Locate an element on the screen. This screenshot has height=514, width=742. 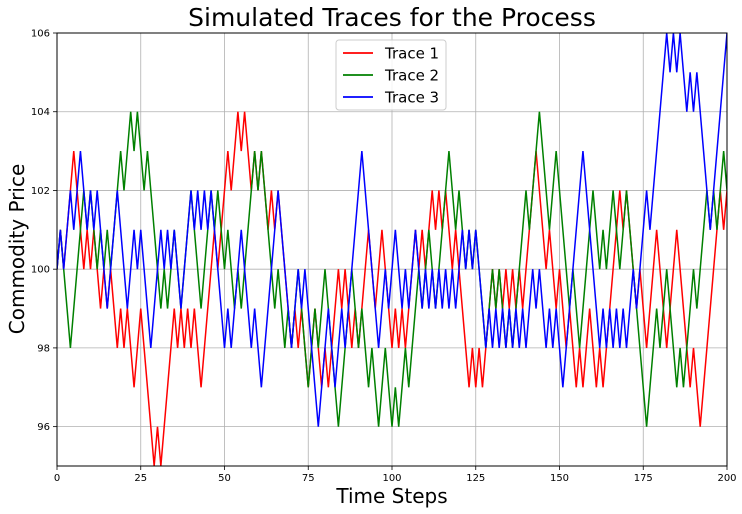
y-axis-label: Commodity Price is located at coordinates (17, 249).